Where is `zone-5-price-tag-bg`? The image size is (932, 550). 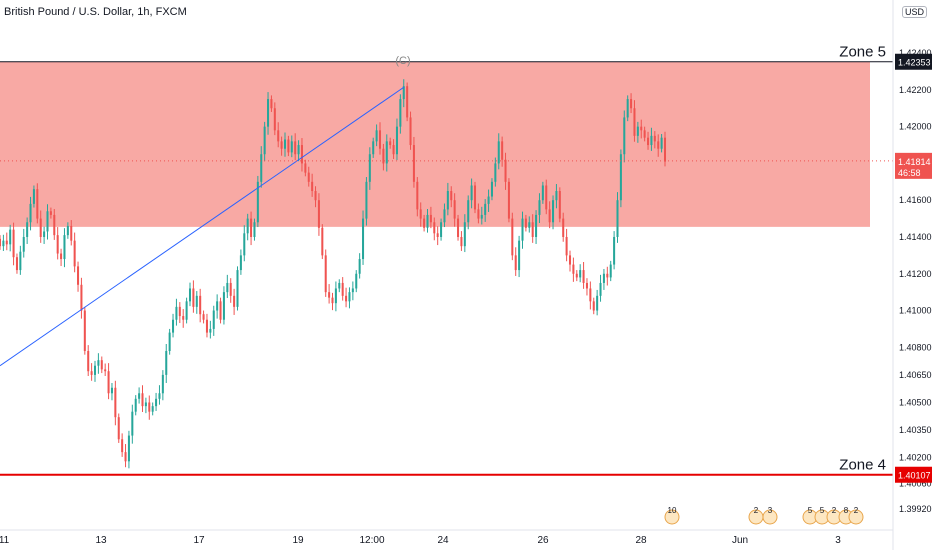
zone-5-price-tag-bg is located at coordinates (913, 61).